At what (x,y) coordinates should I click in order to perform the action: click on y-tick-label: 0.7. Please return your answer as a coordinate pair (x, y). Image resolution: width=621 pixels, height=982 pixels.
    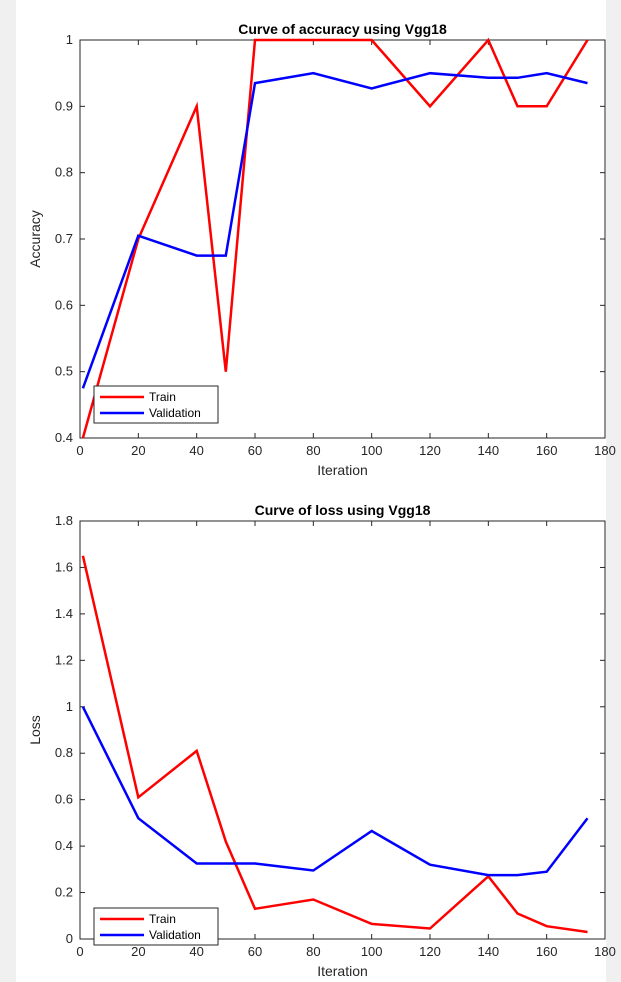
    Looking at the image, I should click on (64, 238).